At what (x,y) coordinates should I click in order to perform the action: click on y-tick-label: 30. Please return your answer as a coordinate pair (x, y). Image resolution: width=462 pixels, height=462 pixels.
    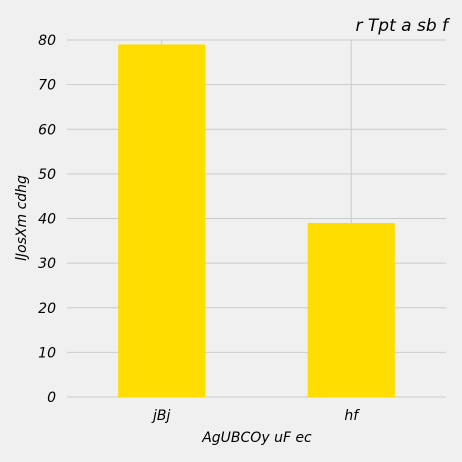
    Looking at the image, I should click on (47, 264).